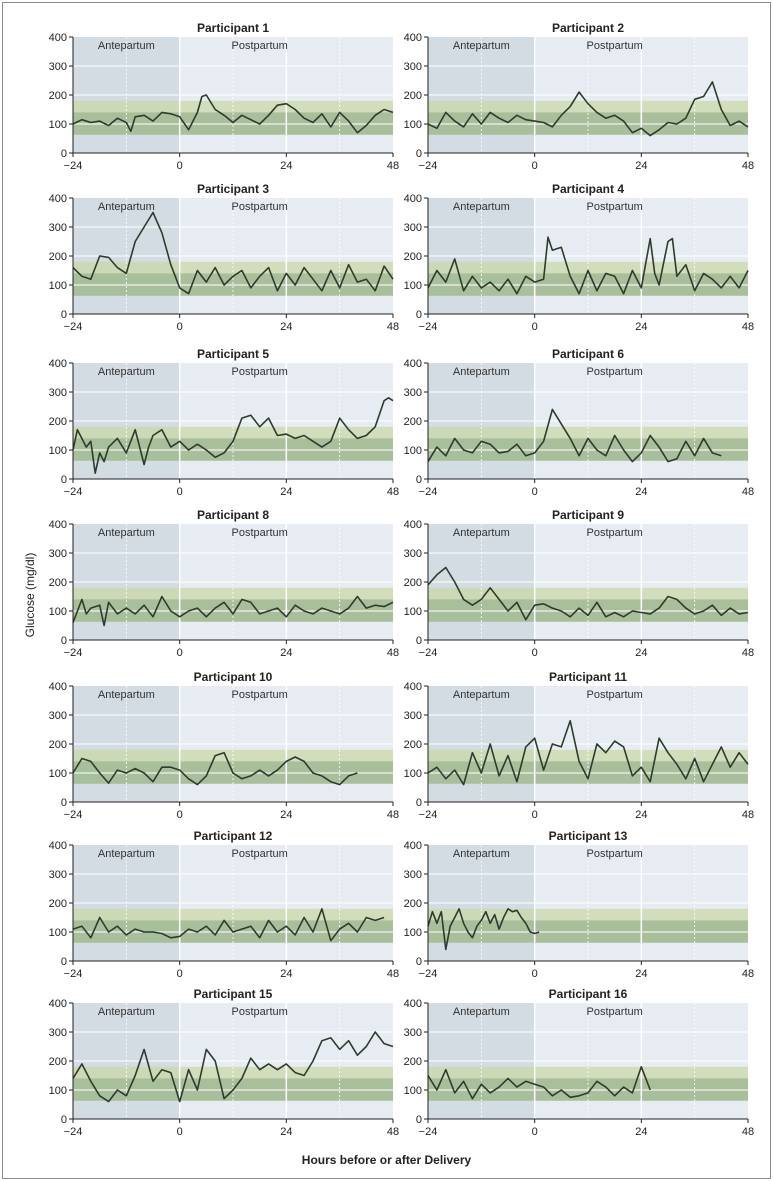 The height and width of the screenshot is (1181, 773). I want to click on panel-title: Participant 5, so click(233, 354).